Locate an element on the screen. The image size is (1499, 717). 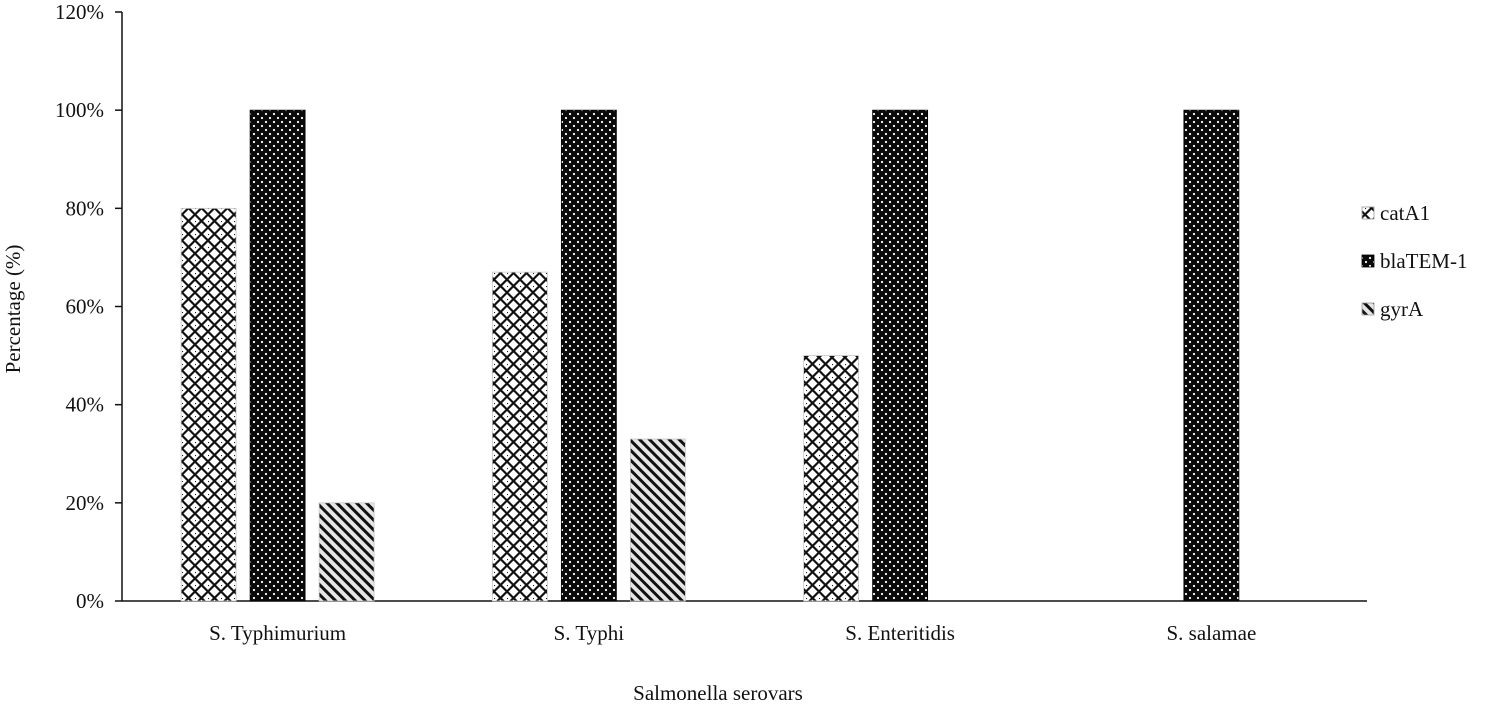
y-axis-title: Percentage (%) is located at coordinates (13, 309).